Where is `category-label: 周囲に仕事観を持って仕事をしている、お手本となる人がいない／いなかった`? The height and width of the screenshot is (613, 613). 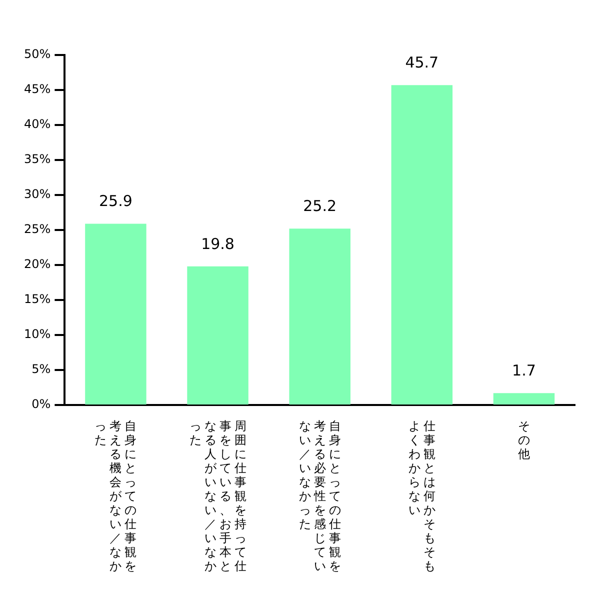
category-label: 周囲に仕事観を持って仕事をしている、お手本となる人がいない／いなかった is located at coordinates (217, 496).